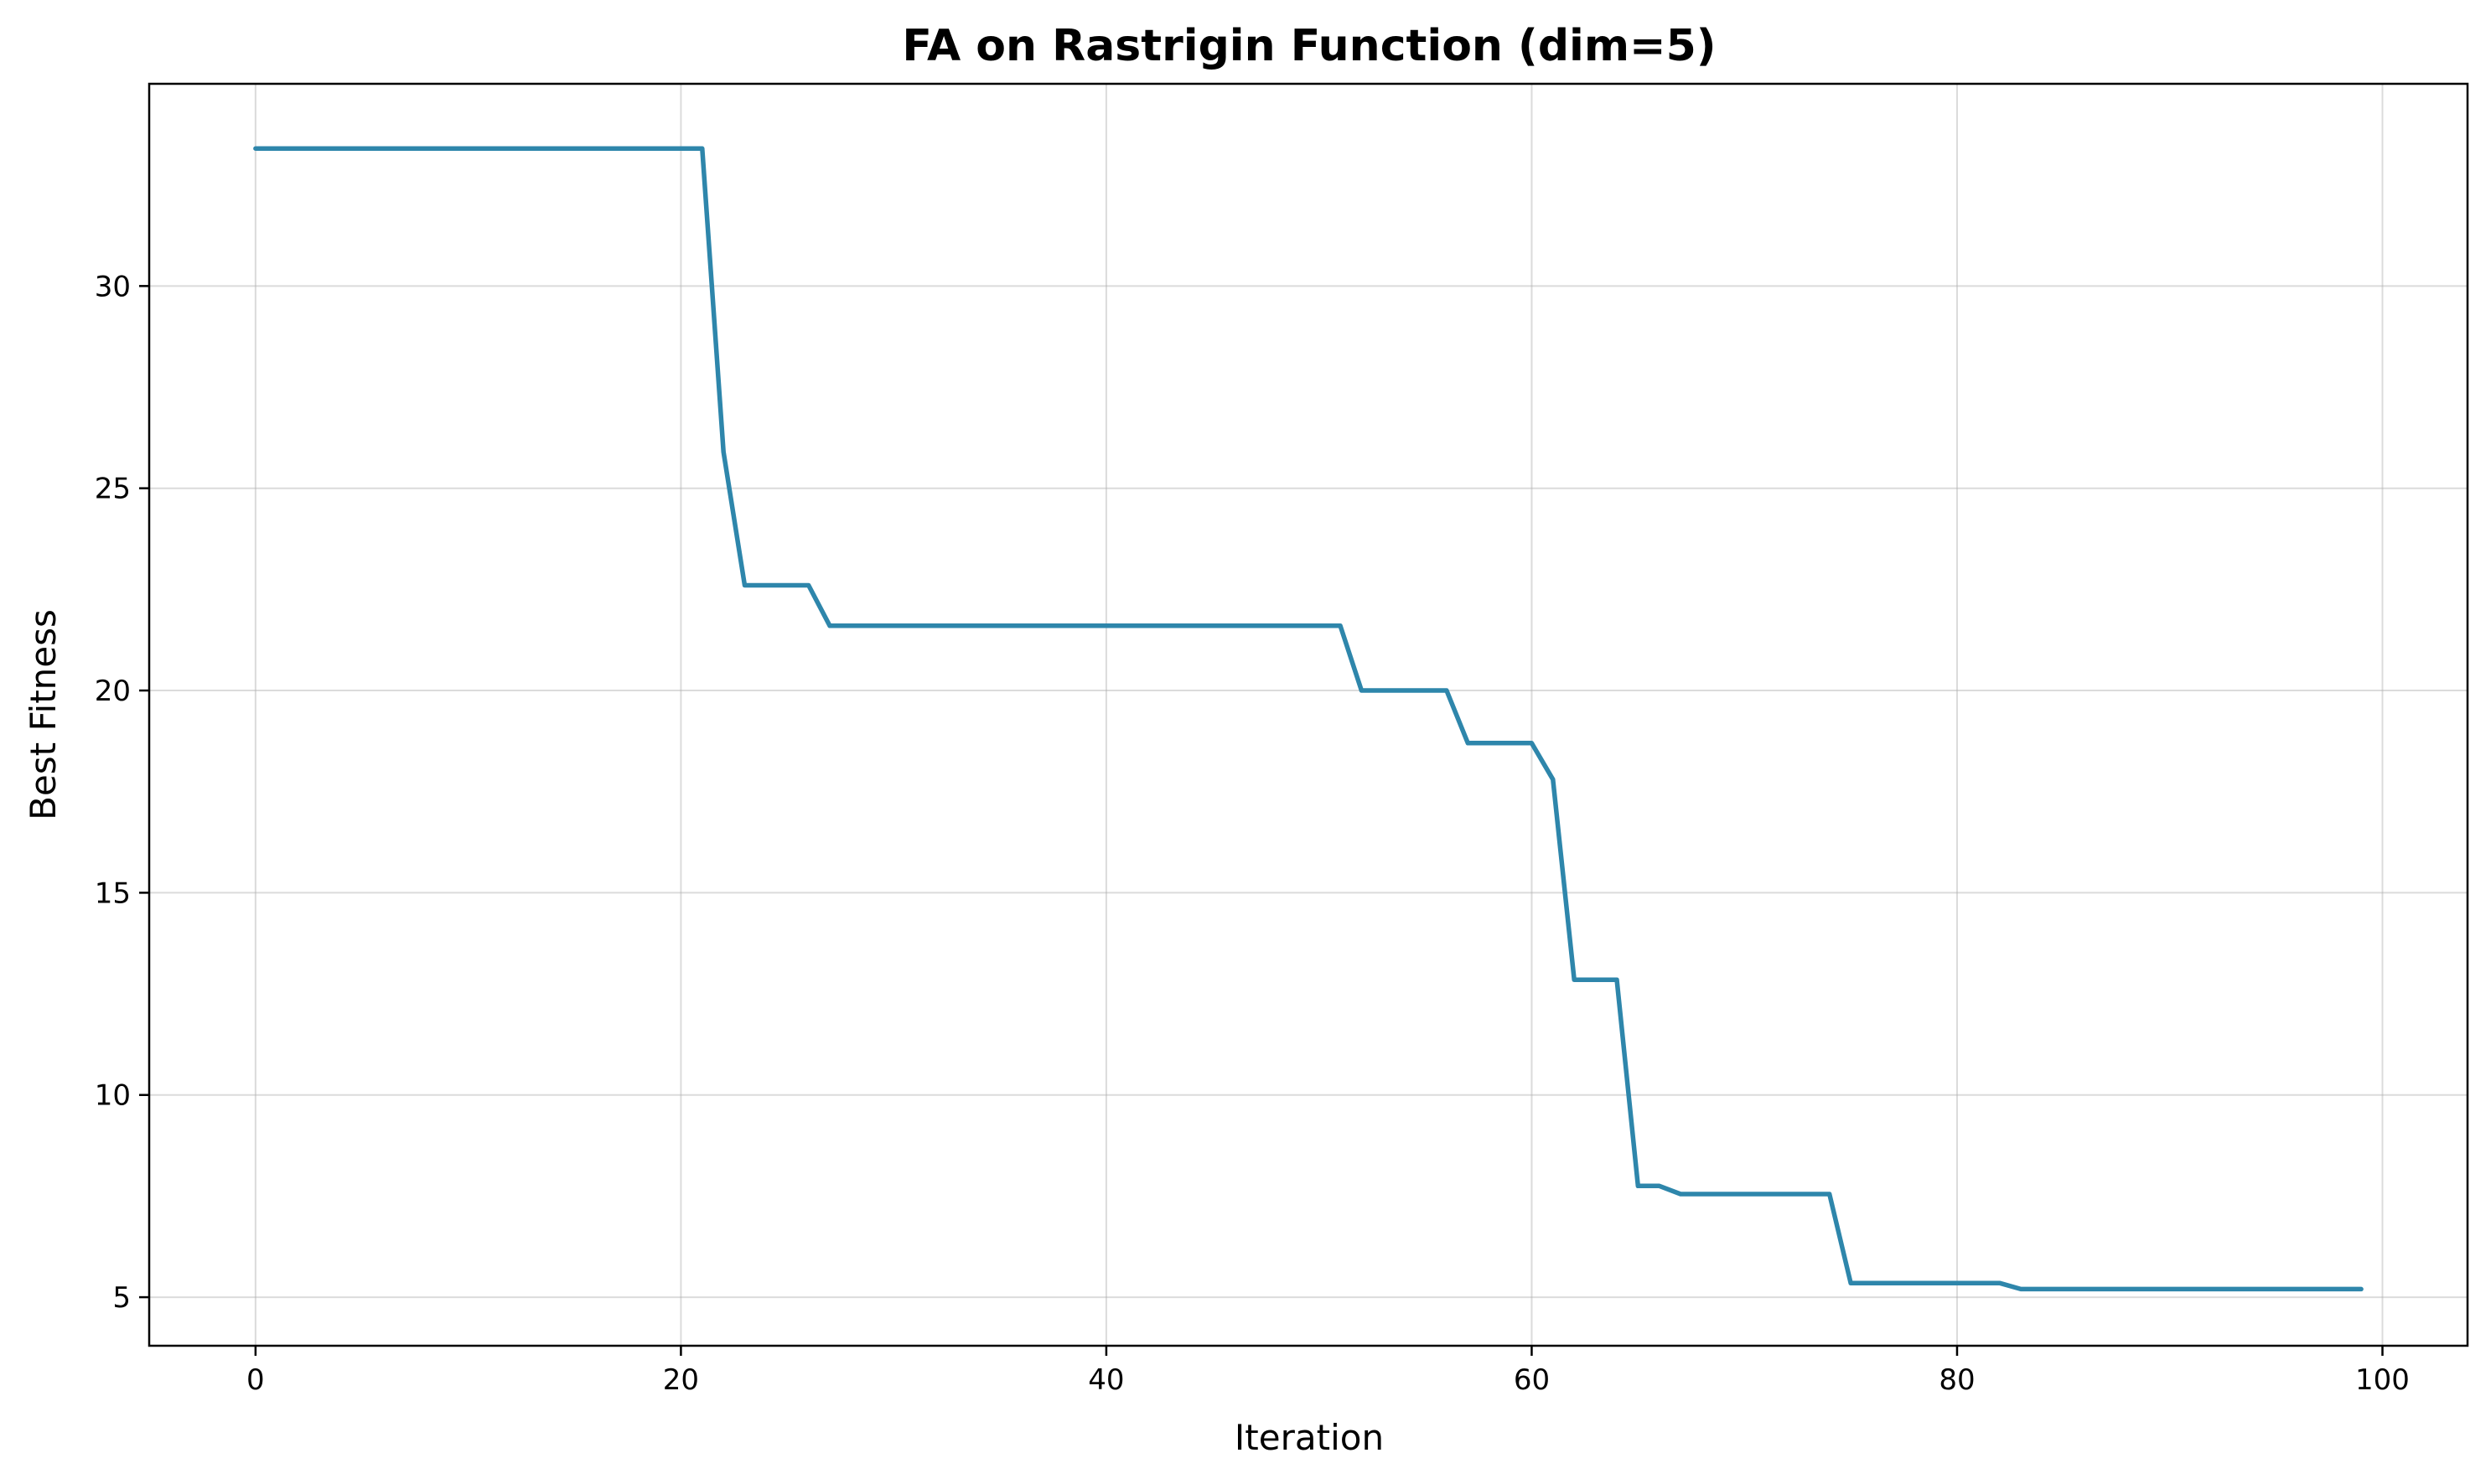 This screenshot has width=2491, height=1484. What do you see at coordinates (1309, 1437) in the screenshot?
I see `x-axis-label: Iteration` at bounding box center [1309, 1437].